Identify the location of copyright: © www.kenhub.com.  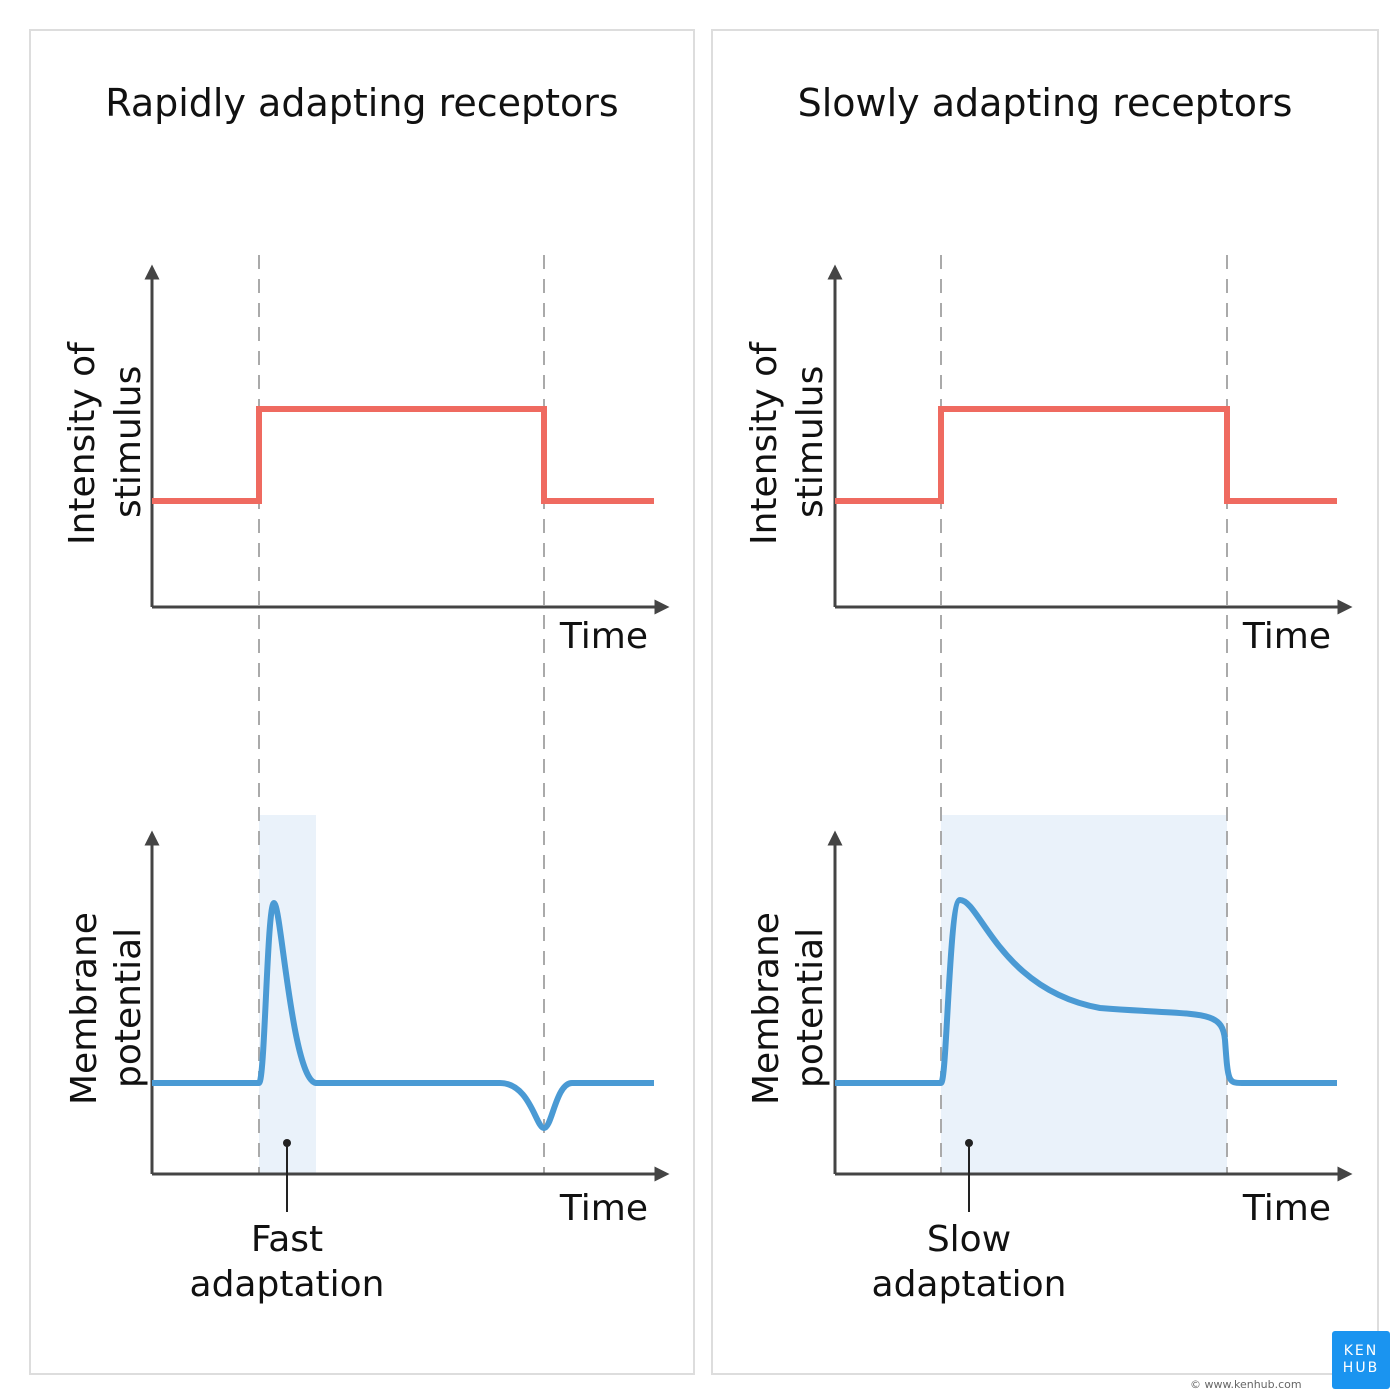
(1246, 1384).